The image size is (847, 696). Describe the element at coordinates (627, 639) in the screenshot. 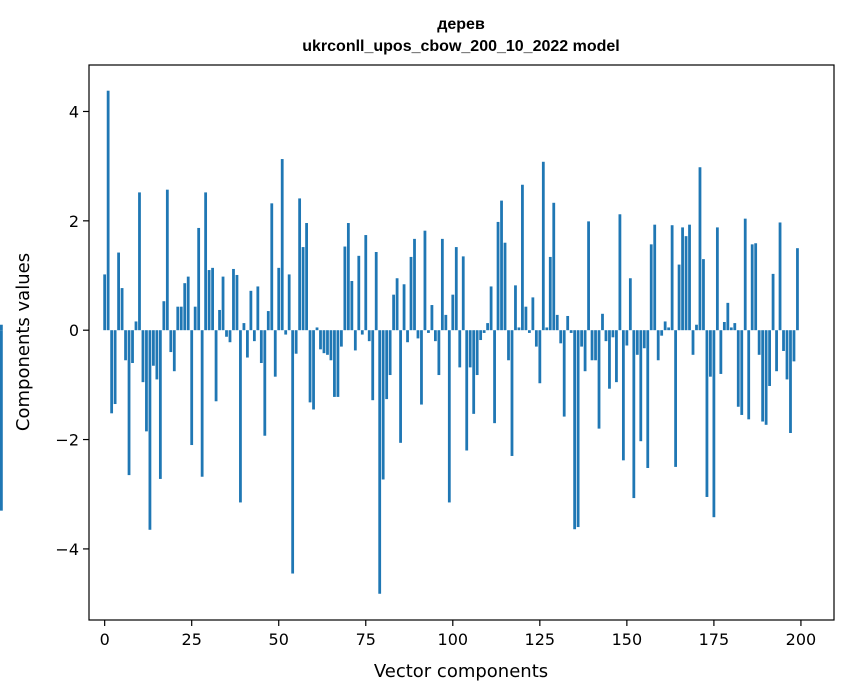

I see `x-tick-label: 150` at that location.